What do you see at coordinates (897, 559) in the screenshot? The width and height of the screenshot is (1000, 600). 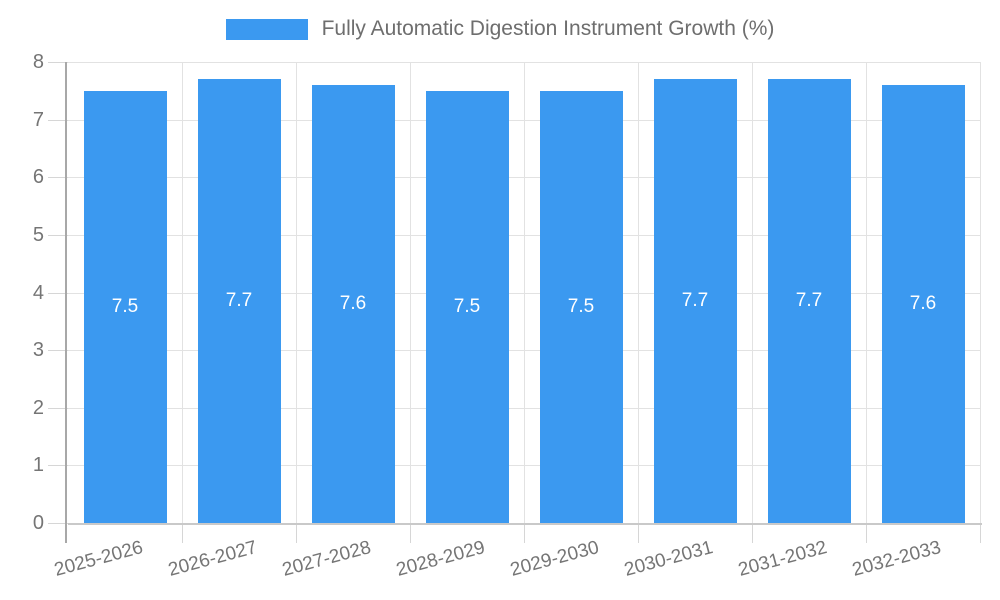 I see `x-axis-label: 2032-2033` at bounding box center [897, 559].